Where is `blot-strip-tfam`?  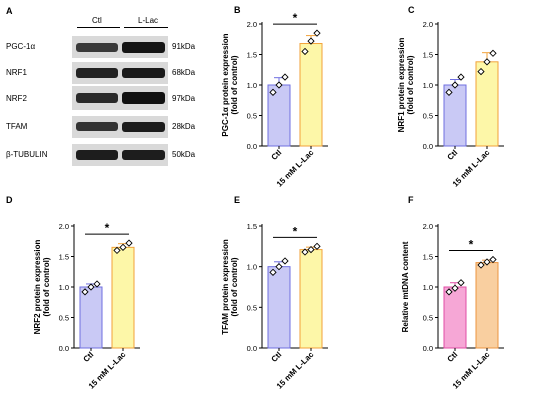
blot-strip-tfam is located at coordinates (120, 127).